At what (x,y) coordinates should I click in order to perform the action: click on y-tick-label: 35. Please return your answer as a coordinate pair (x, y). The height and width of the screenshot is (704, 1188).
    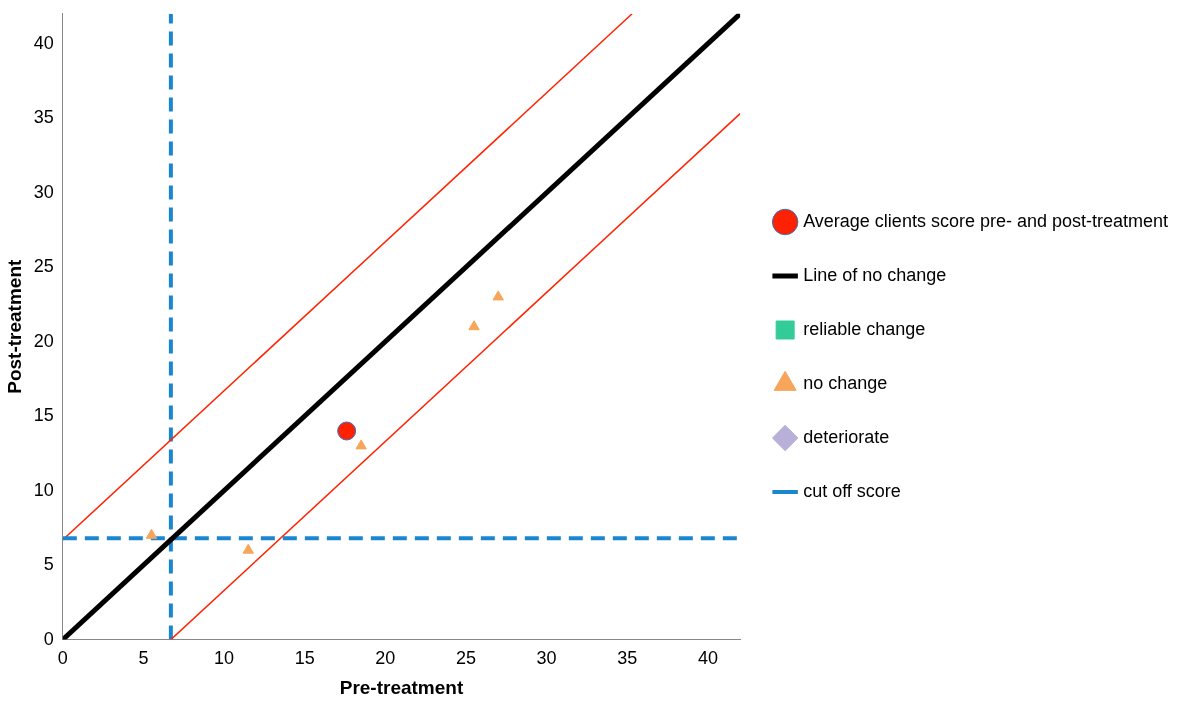
    Looking at the image, I should click on (43, 117).